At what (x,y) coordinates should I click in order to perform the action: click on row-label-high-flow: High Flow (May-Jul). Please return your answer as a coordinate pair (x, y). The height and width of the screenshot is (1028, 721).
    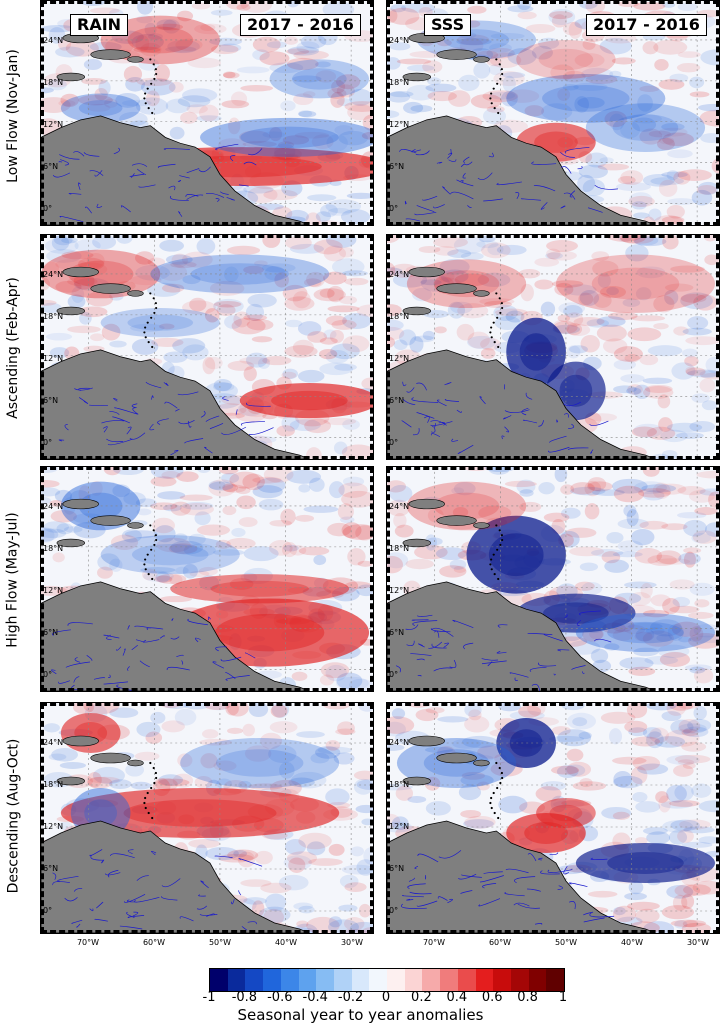
    Looking at the image, I should click on (13, 580).